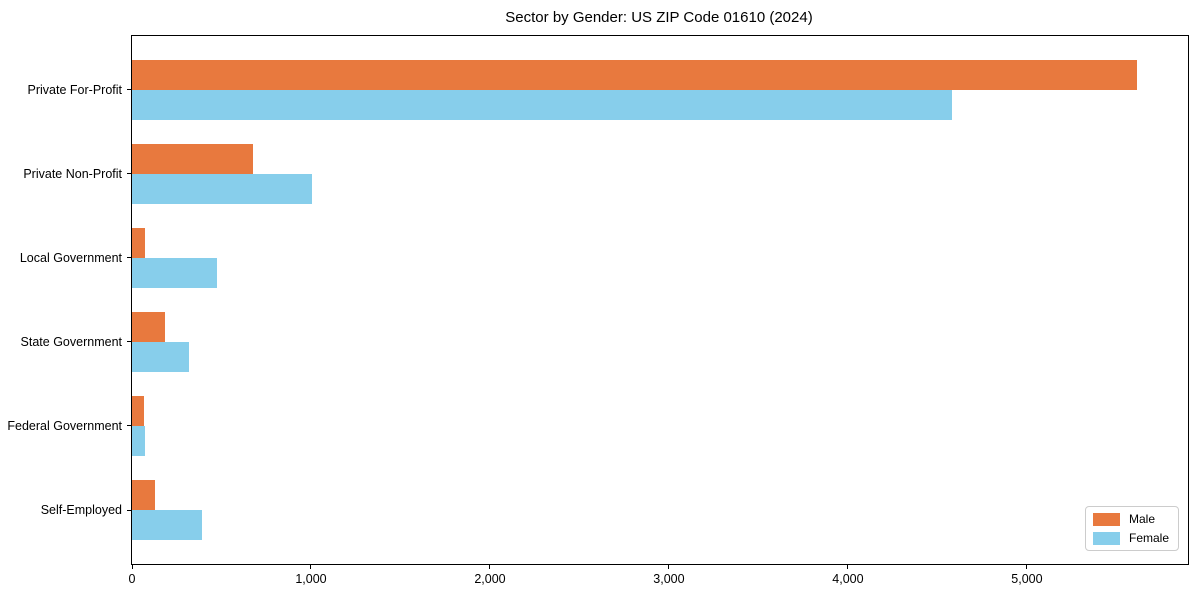 This screenshot has height=600, width=1200. I want to click on legend-label-male: Male, so click(1141, 519).